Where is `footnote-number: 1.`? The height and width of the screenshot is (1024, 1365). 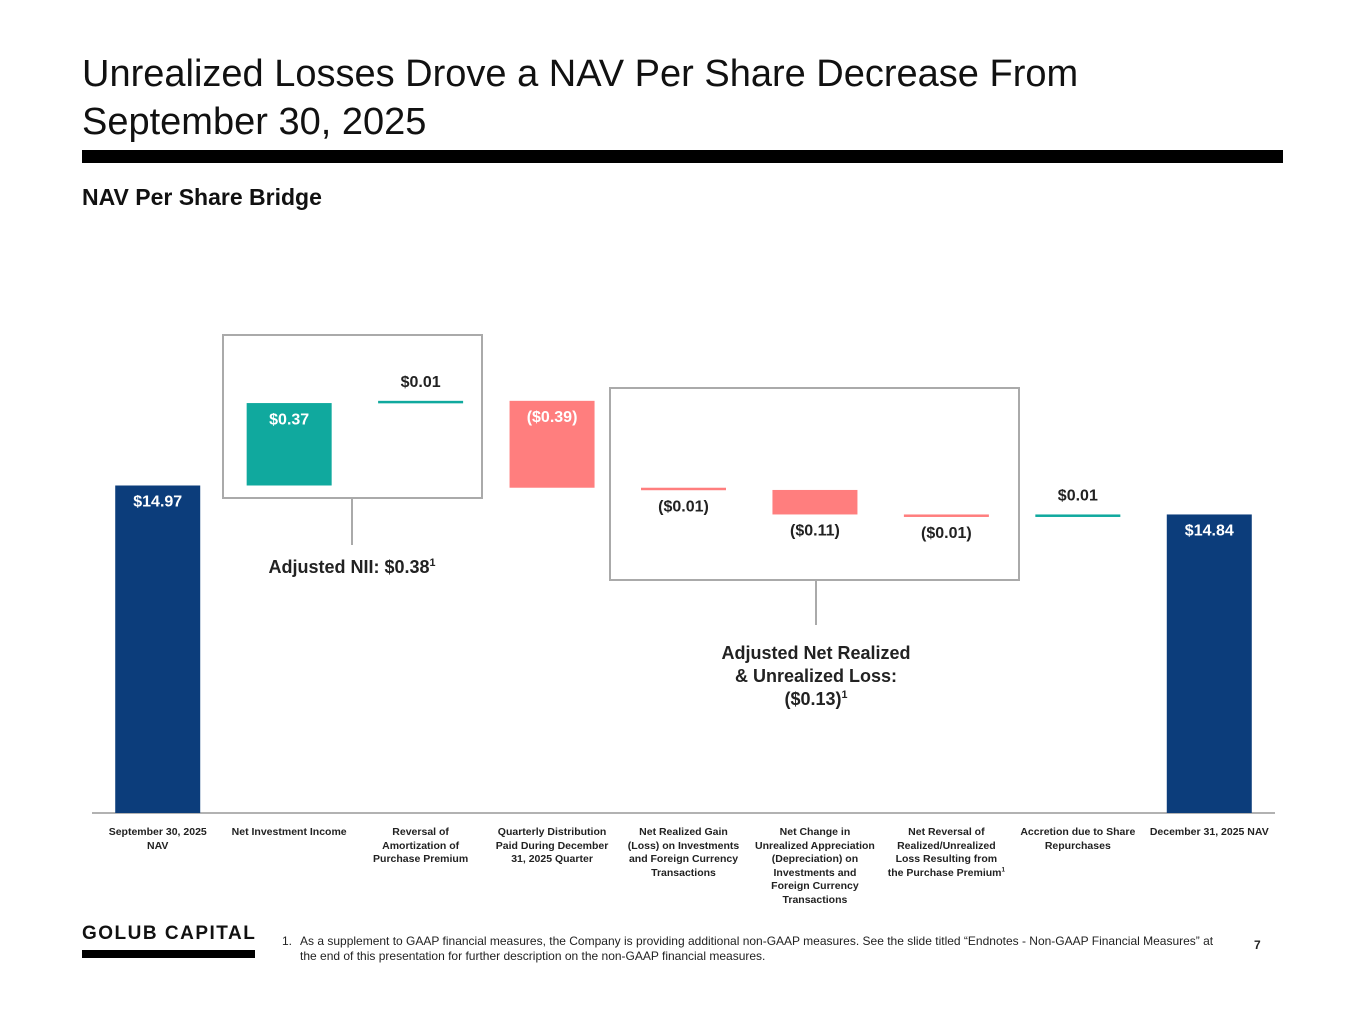 footnote-number: 1. is located at coordinates (287, 941).